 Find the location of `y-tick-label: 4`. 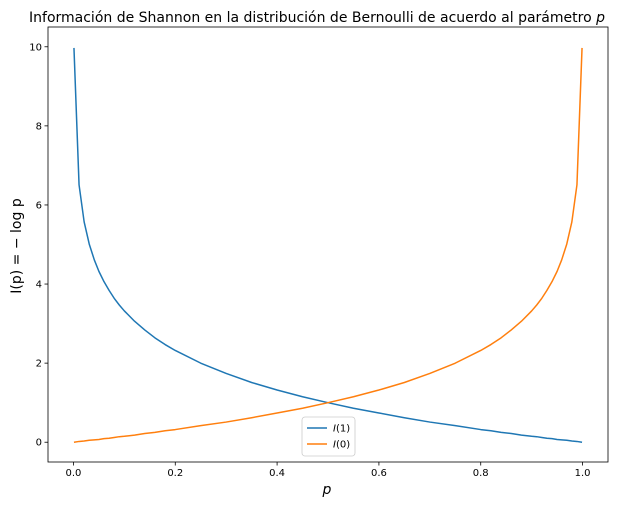

y-tick-label: 4 is located at coordinates (39, 285).